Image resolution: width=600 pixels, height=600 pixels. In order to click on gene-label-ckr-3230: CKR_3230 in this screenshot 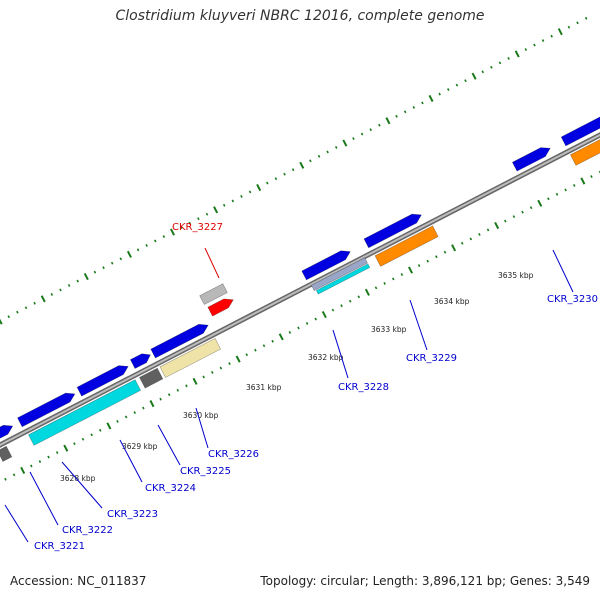, I will do `click(572, 299)`.